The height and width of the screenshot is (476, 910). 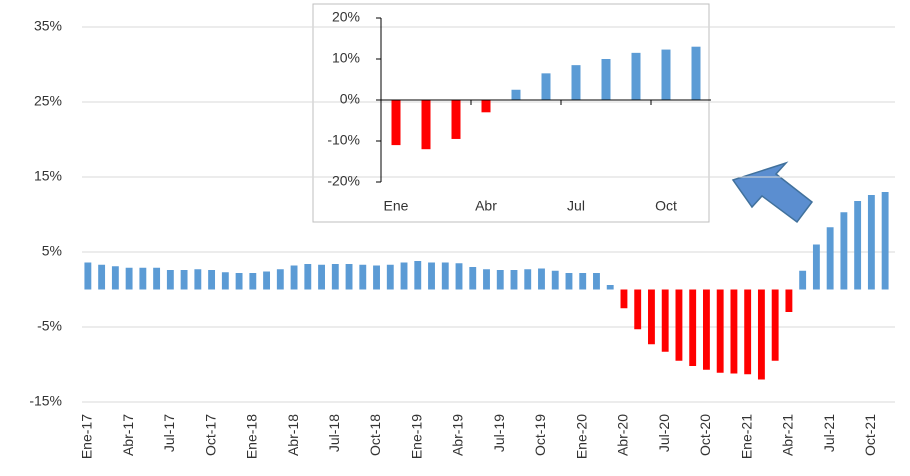 What do you see at coordinates (540, 435) in the screenshot?
I see `x-tick-label: Oct-19` at bounding box center [540, 435].